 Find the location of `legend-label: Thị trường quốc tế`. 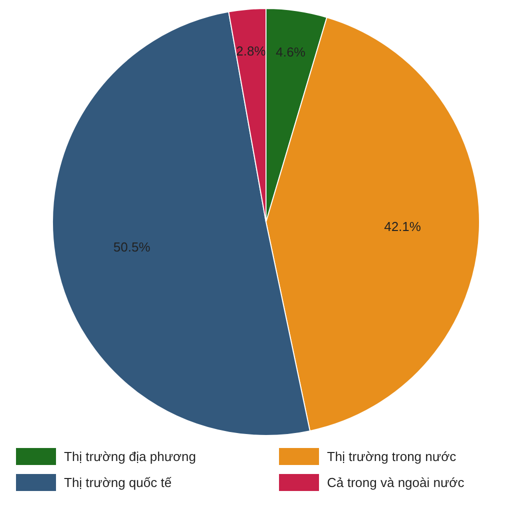

legend-label: Thị trường quốc tế is located at coordinates (118, 482).